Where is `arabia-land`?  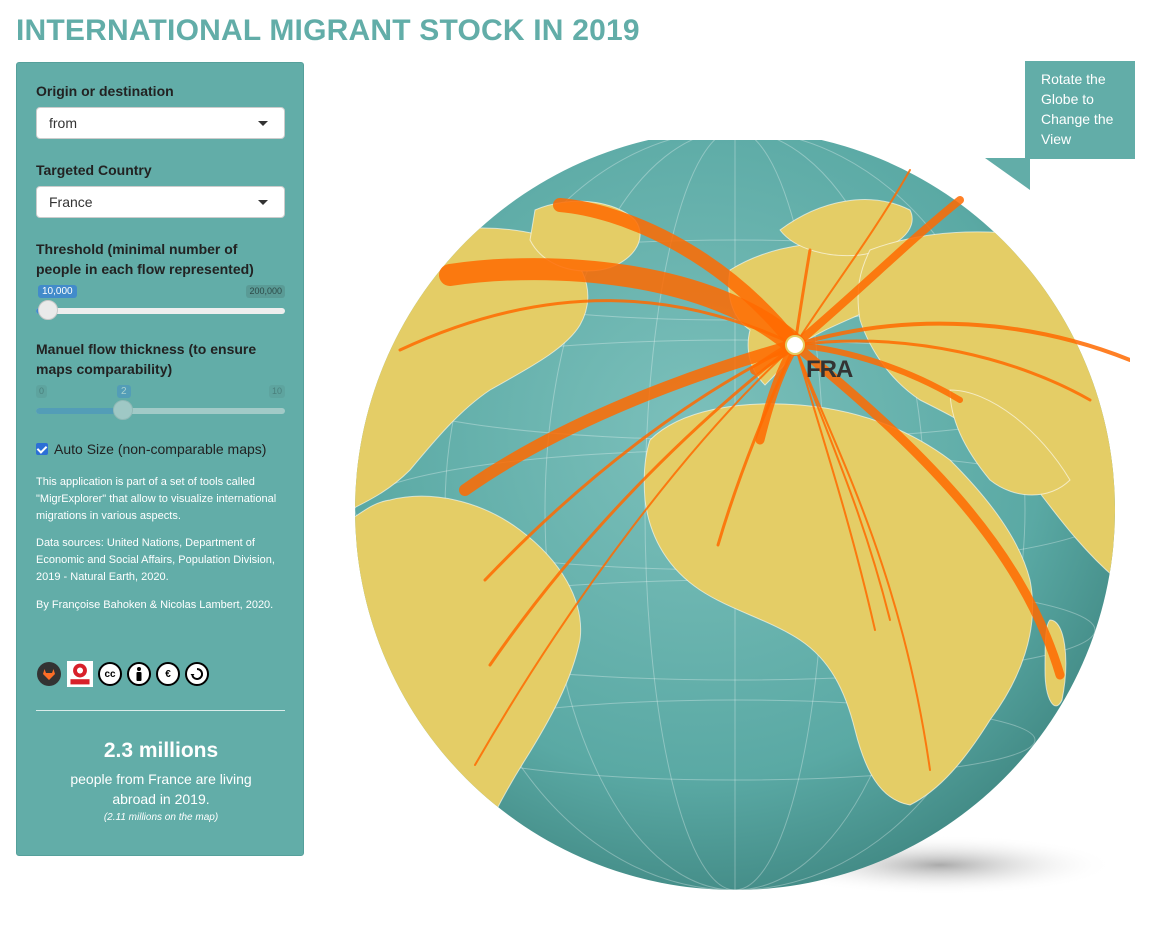 arabia-land is located at coordinates (1010, 442).